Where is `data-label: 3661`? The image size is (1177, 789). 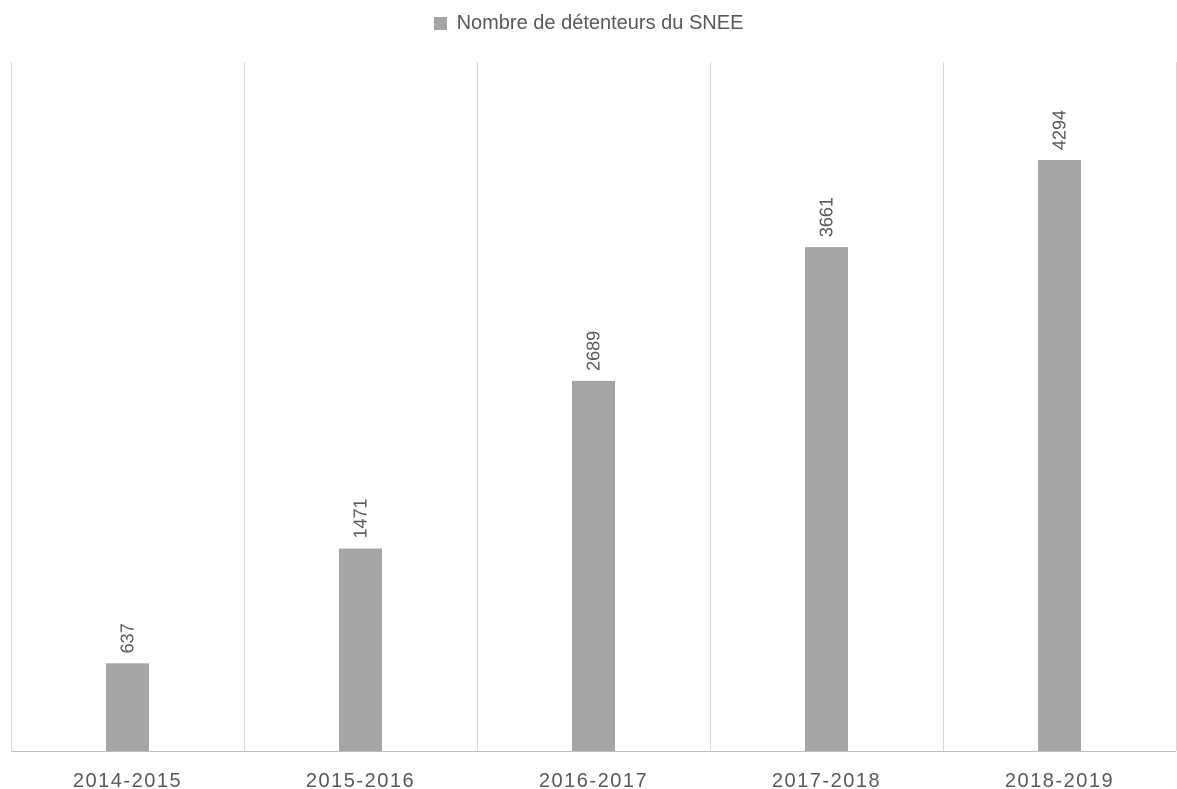 data-label: 3661 is located at coordinates (827, 217).